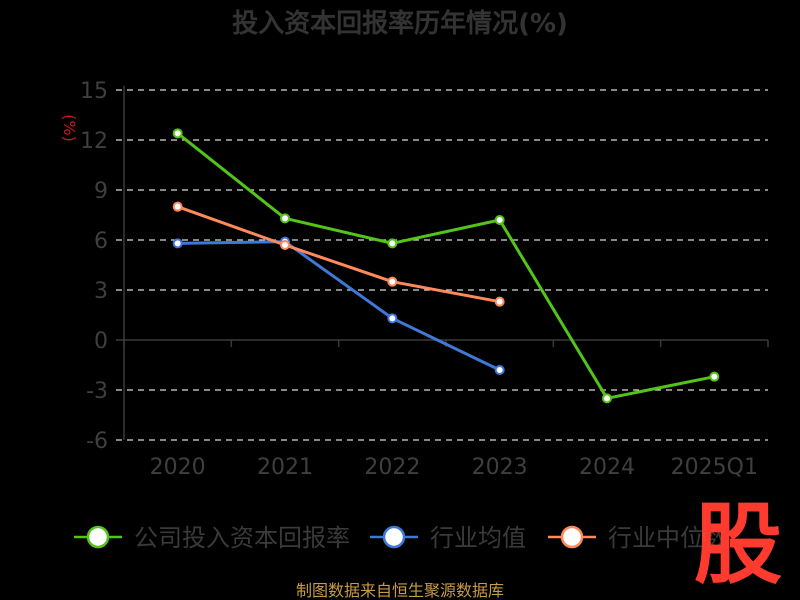 The width and height of the screenshot is (800, 600). Describe the element at coordinates (101, 241) in the screenshot. I see `y-tick-label: 6` at that location.